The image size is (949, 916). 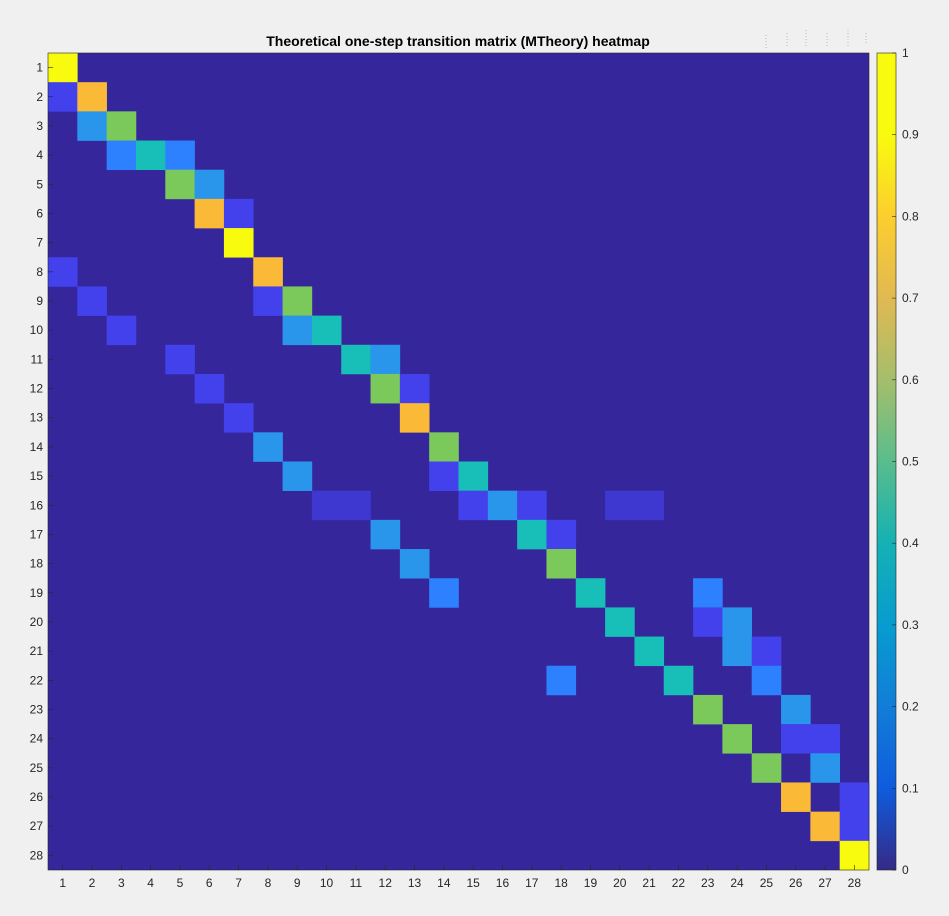 What do you see at coordinates (37, 680) in the screenshot?
I see `y-tick-label: 22` at bounding box center [37, 680].